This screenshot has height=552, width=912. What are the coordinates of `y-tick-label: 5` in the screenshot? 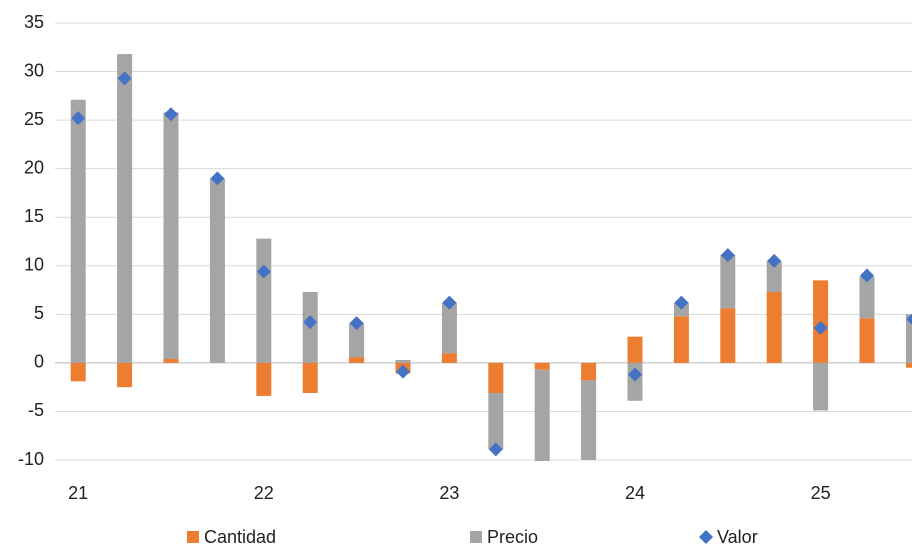 It's located at (39, 313).